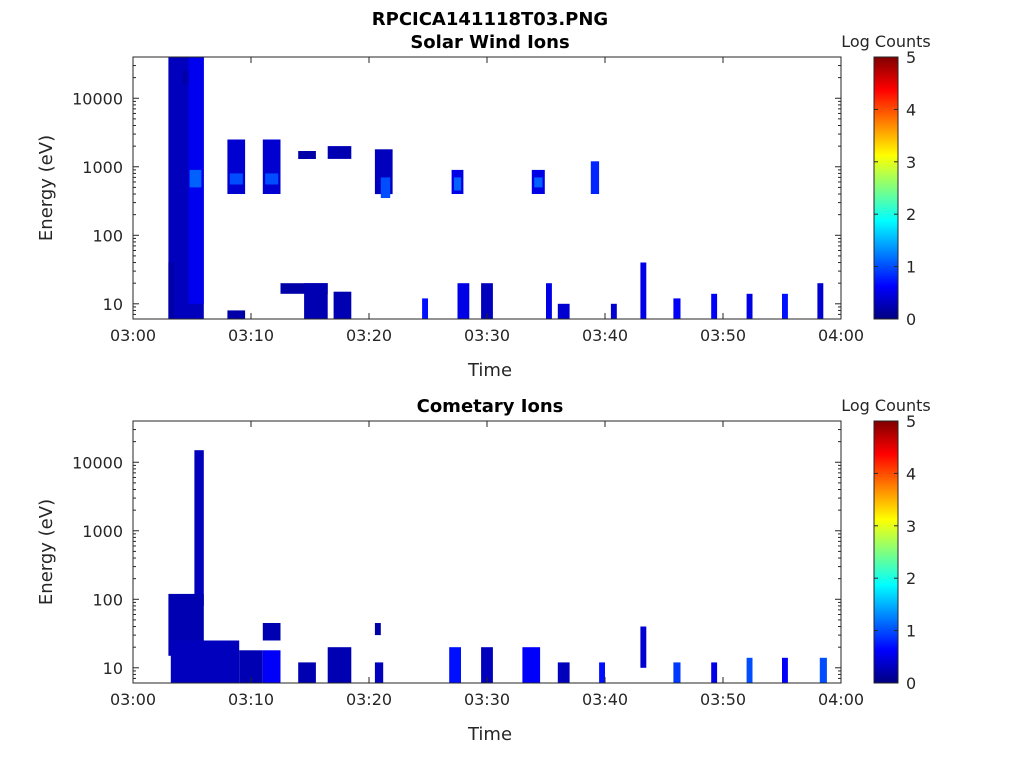  Describe the element at coordinates (490, 406) in the screenshot. I see `panel-title: Cometary Ions` at that location.